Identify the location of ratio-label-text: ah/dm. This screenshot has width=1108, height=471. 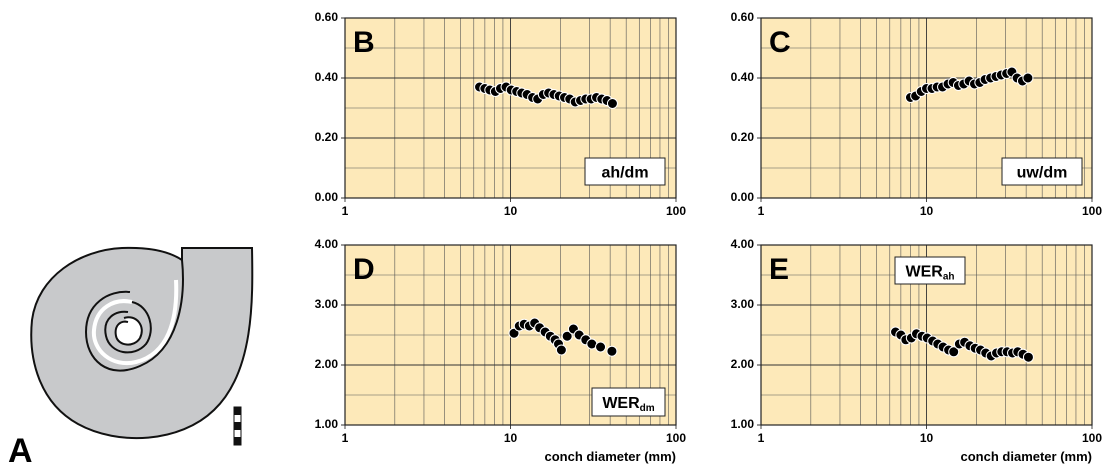
(624, 173).